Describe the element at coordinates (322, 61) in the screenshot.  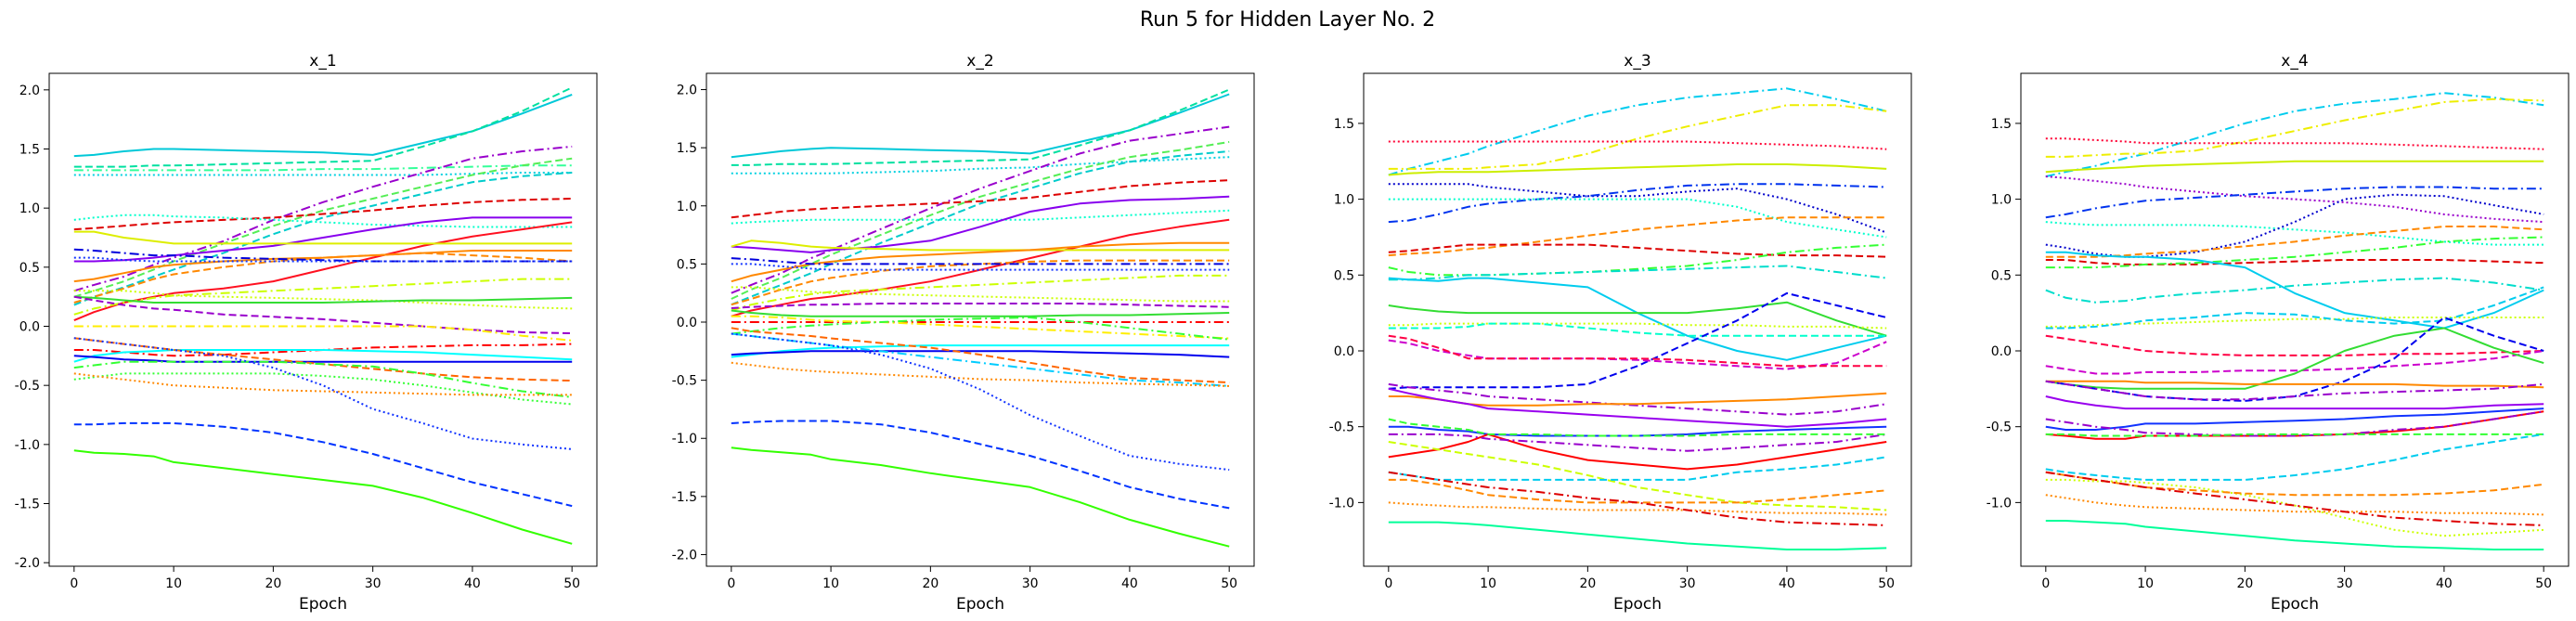
I see `subplot-title: x_1` at that location.